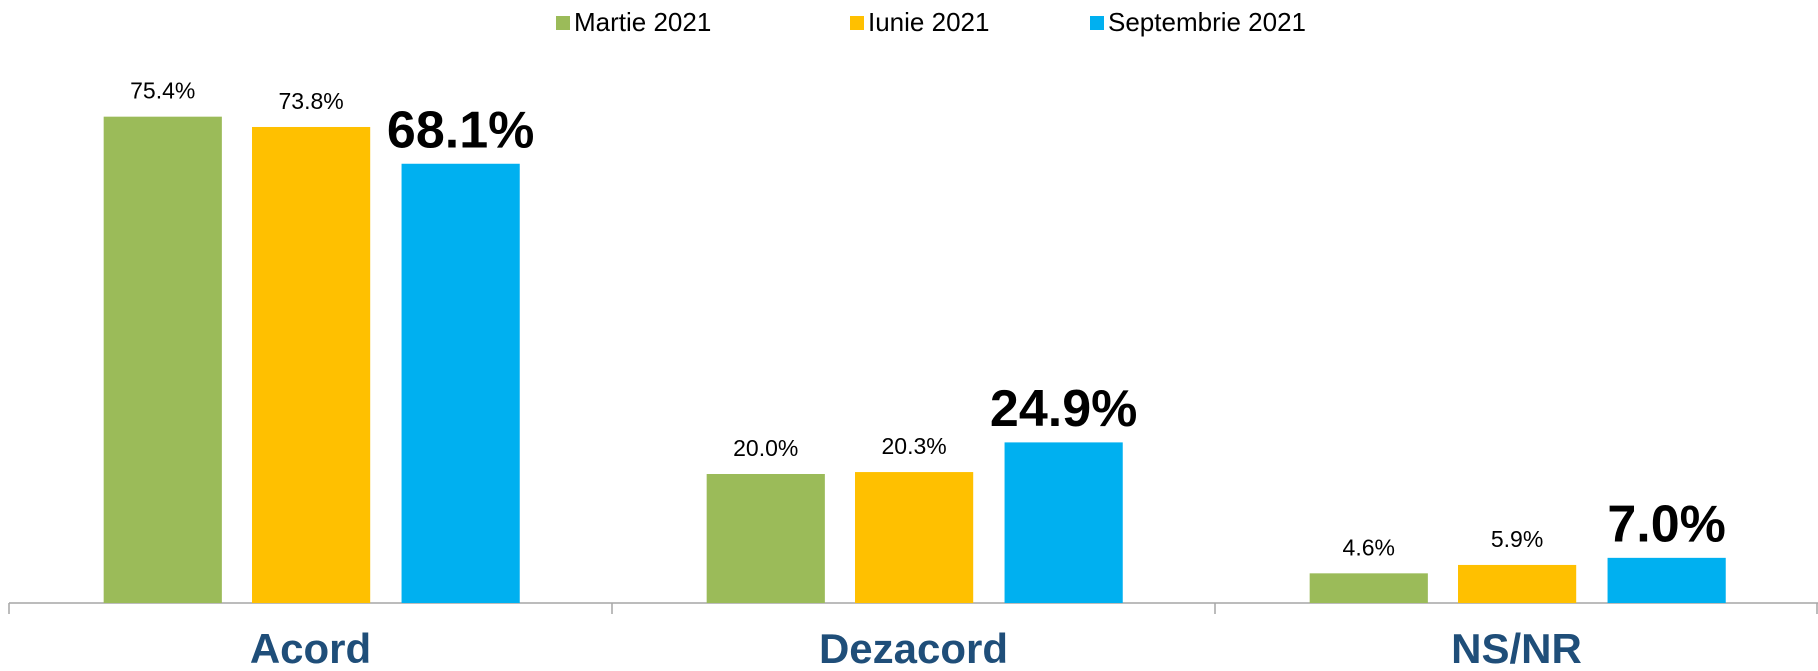 The image size is (1818, 671). I want to click on value-label: 68.1%, so click(460, 130).